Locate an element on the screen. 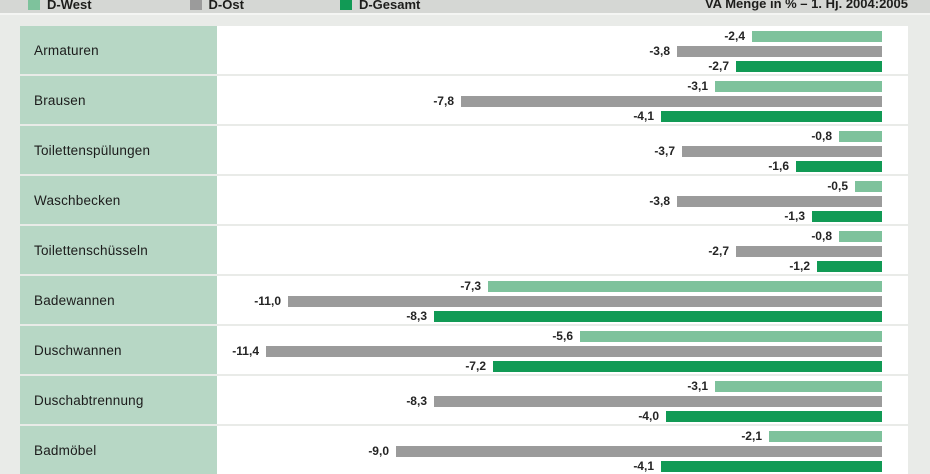 This screenshot has width=930, height=474. bar-value-label: -4,0 is located at coordinates (648, 416).